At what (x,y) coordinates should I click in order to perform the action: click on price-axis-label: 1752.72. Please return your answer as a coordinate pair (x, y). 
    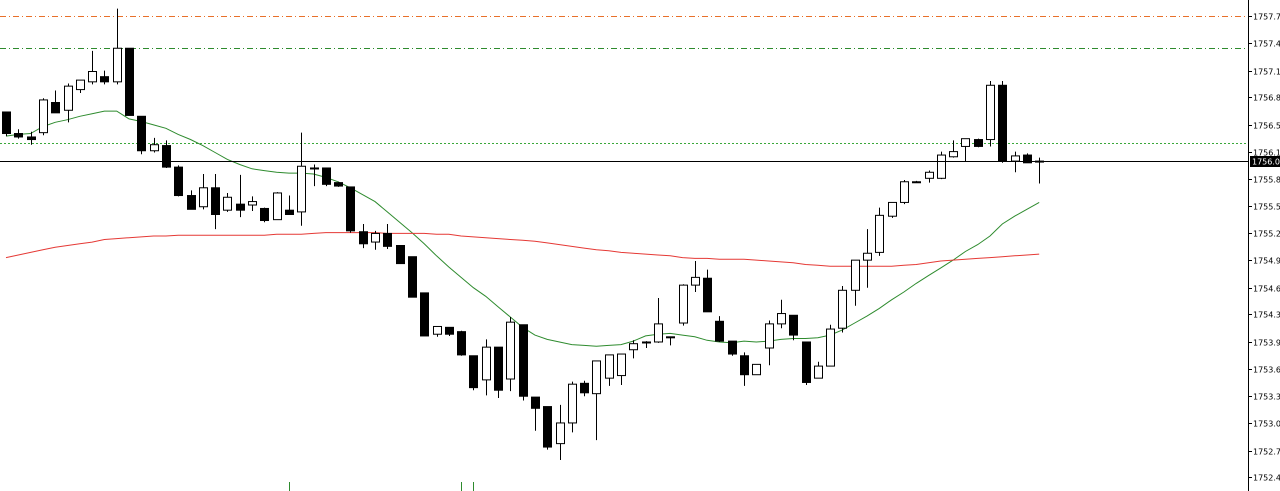
    Looking at the image, I should click on (1266, 452).